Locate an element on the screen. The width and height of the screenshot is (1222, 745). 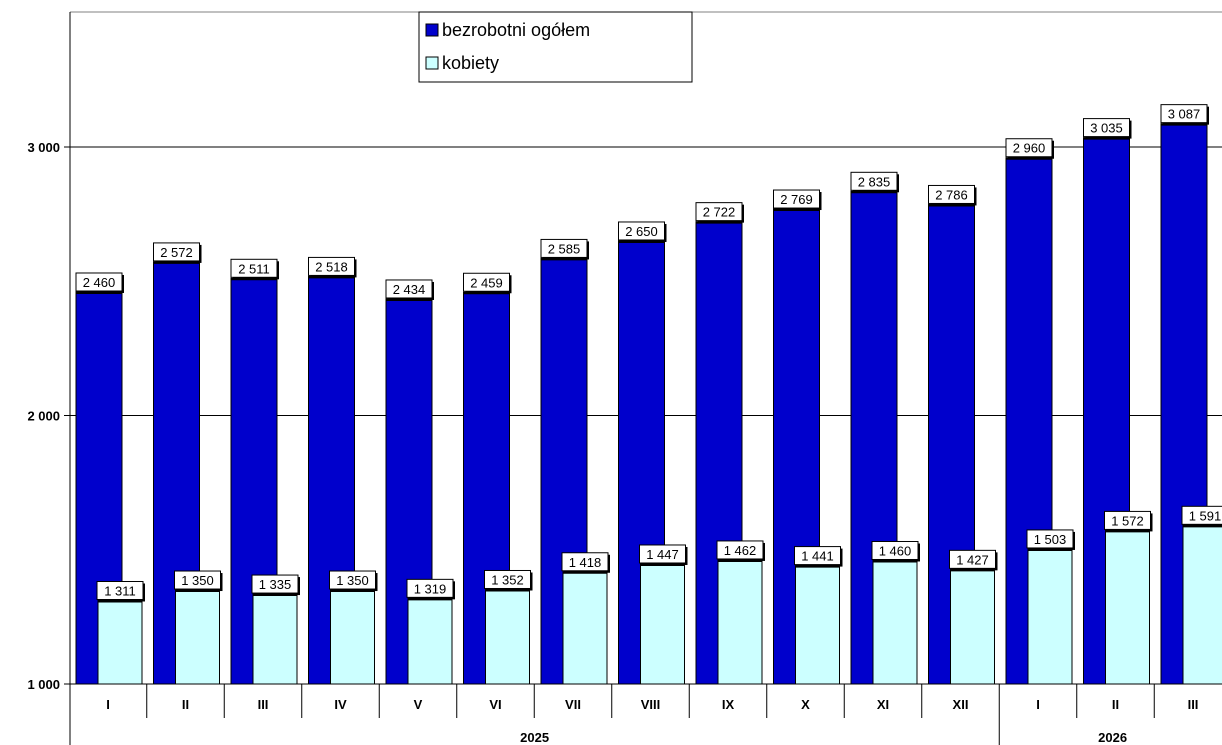
data-label-text: 2 650 is located at coordinates (641, 231).